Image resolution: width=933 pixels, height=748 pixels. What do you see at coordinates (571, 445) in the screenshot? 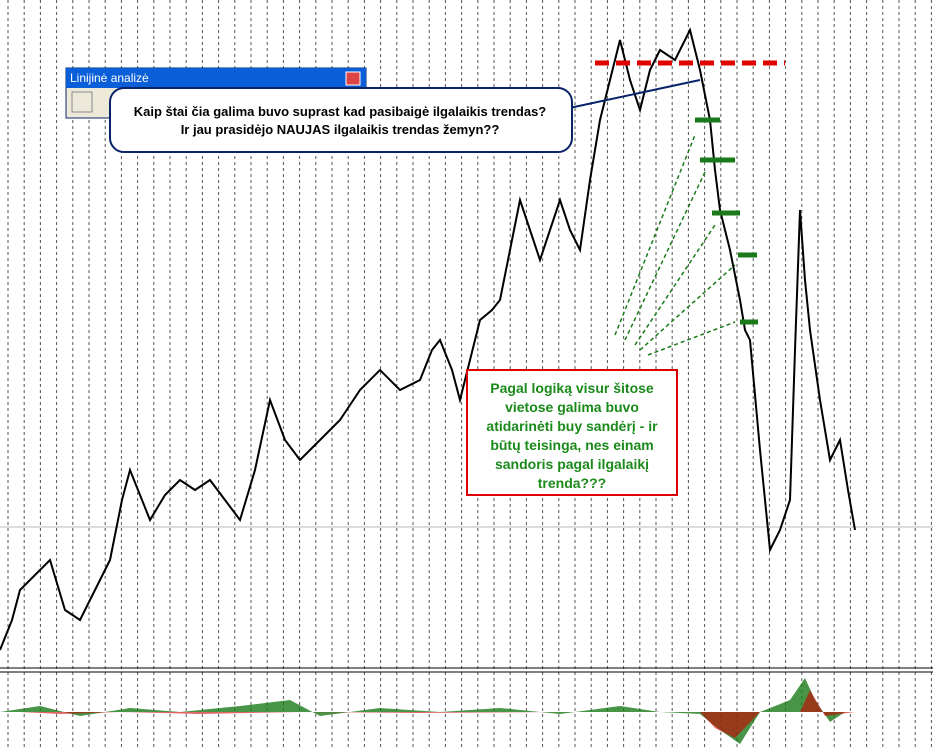
I see `note-line: būtų teisinga, nes einam` at bounding box center [571, 445].